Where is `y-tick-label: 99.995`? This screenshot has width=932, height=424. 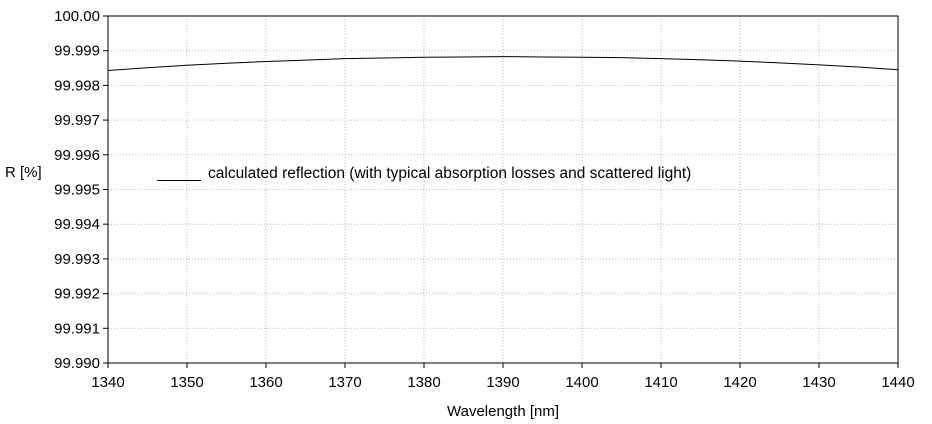
y-tick-label: 99.995 is located at coordinates (77, 190).